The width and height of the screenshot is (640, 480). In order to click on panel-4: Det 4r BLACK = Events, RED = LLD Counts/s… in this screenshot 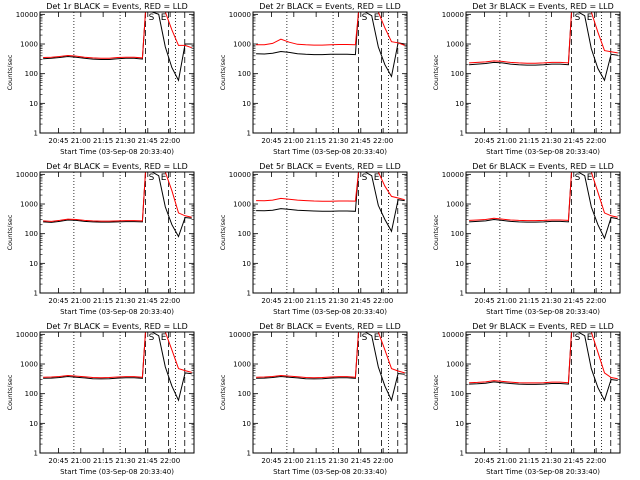, I will do `click(100, 239)`.